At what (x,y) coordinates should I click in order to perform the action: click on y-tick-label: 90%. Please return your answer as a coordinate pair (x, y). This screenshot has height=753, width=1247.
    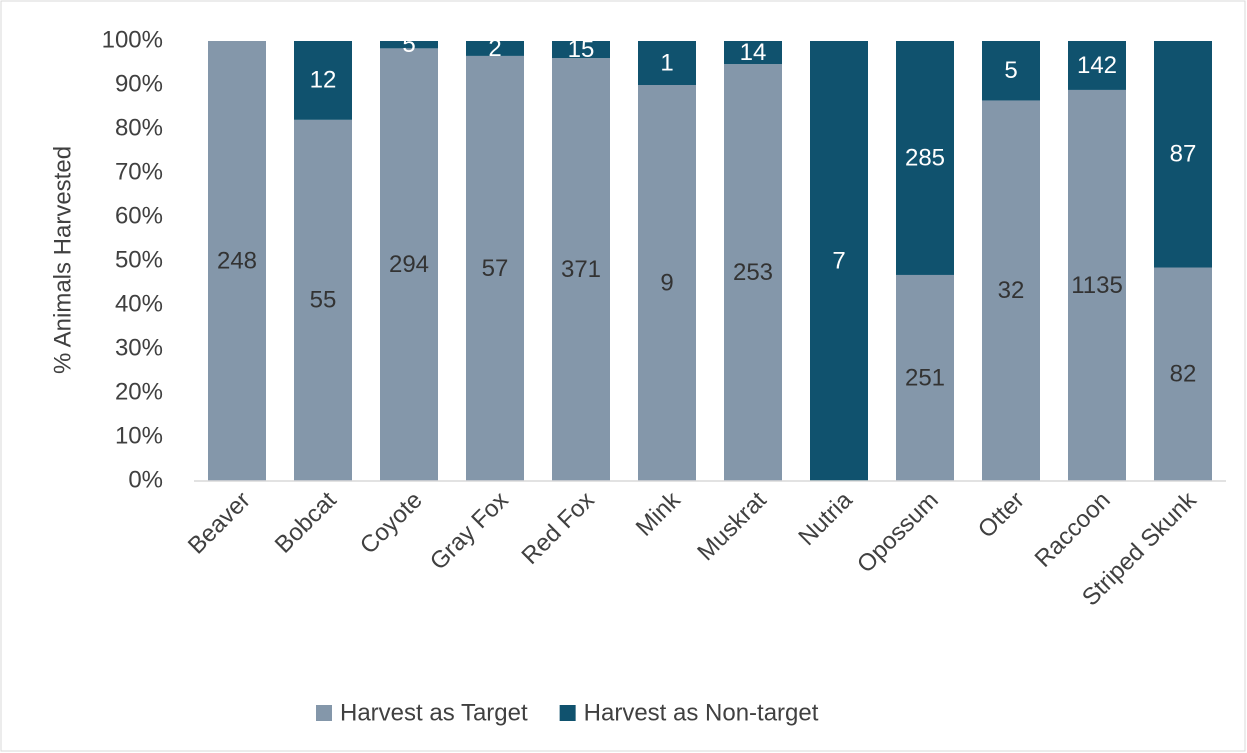
    Looking at the image, I should click on (139, 83).